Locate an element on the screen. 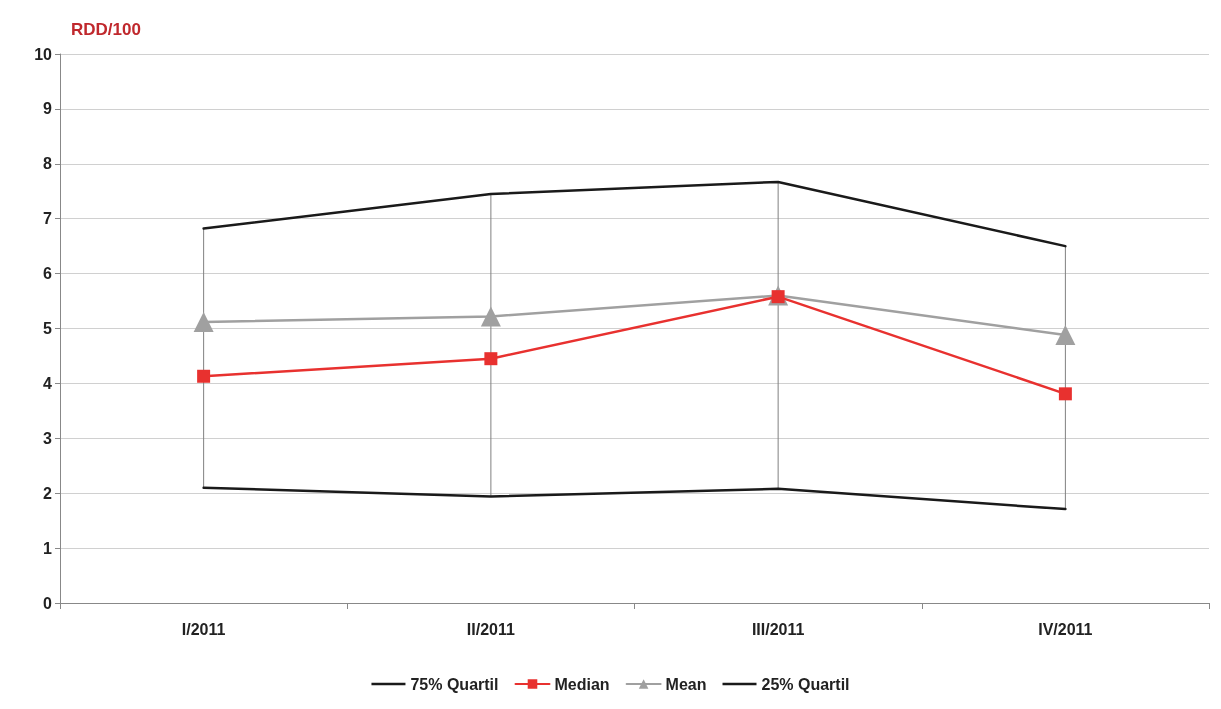 Image resolution: width=1221 pixels, height=709 pixels. x-tick-label: III/2011 is located at coordinates (778, 629).